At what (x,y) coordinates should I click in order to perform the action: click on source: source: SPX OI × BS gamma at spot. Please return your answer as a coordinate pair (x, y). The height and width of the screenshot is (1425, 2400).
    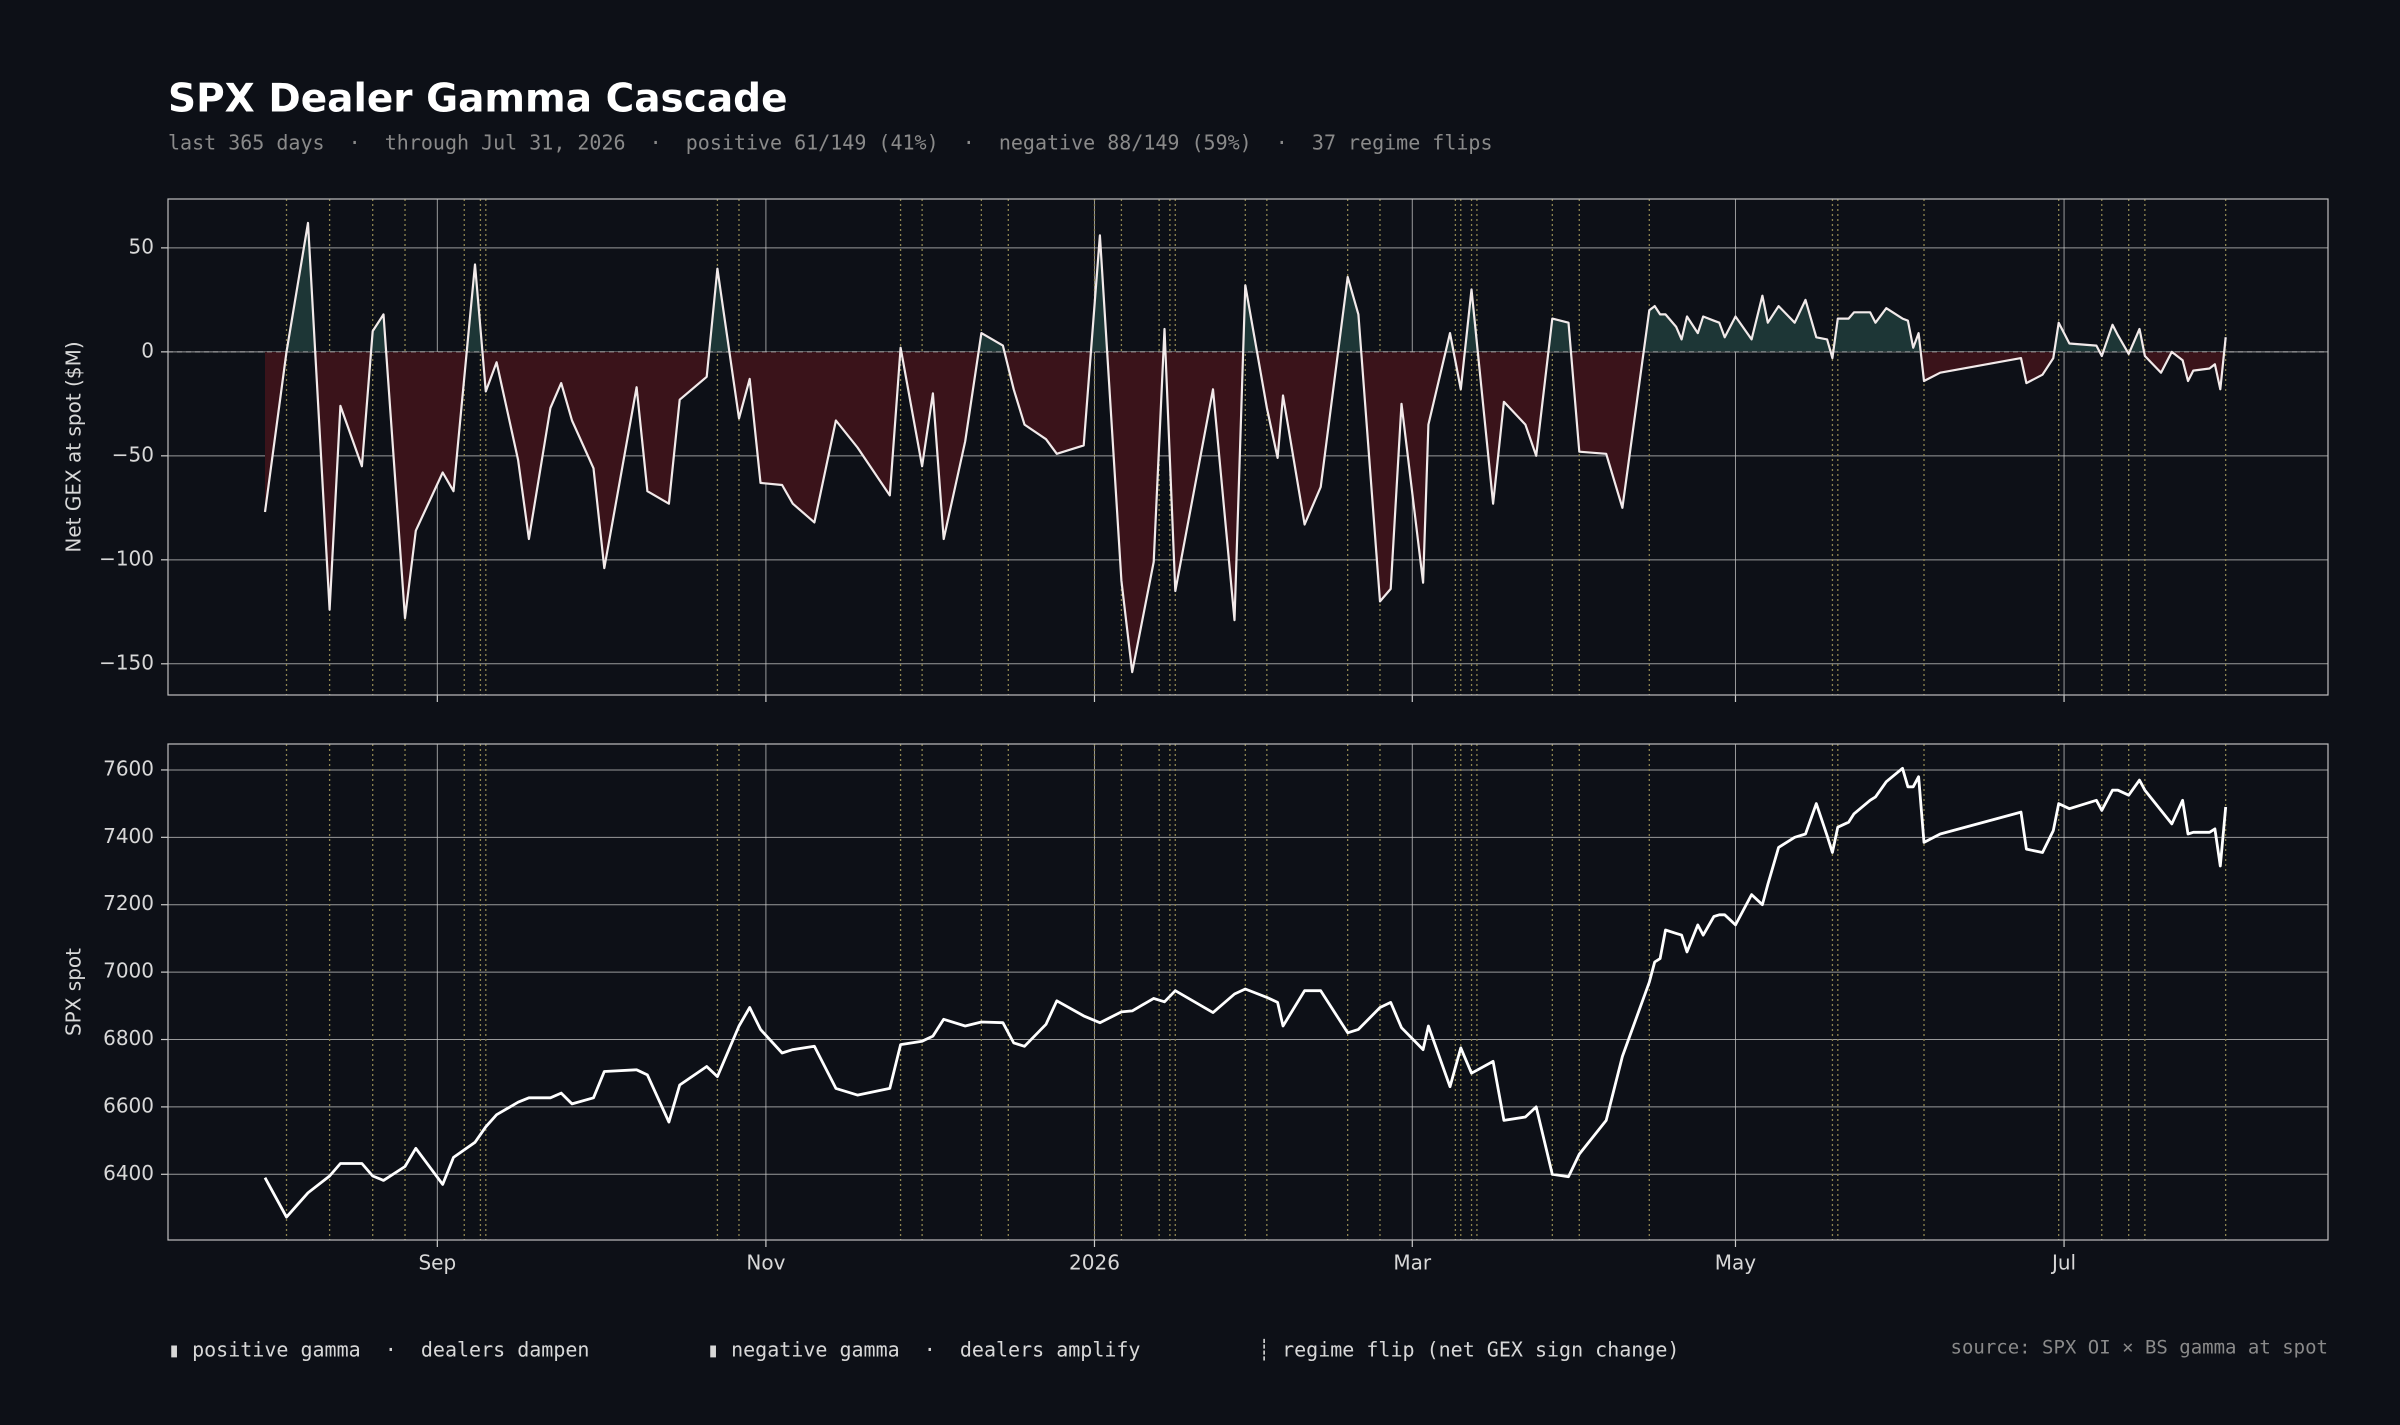
    Looking at the image, I should click on (2140, 1348).